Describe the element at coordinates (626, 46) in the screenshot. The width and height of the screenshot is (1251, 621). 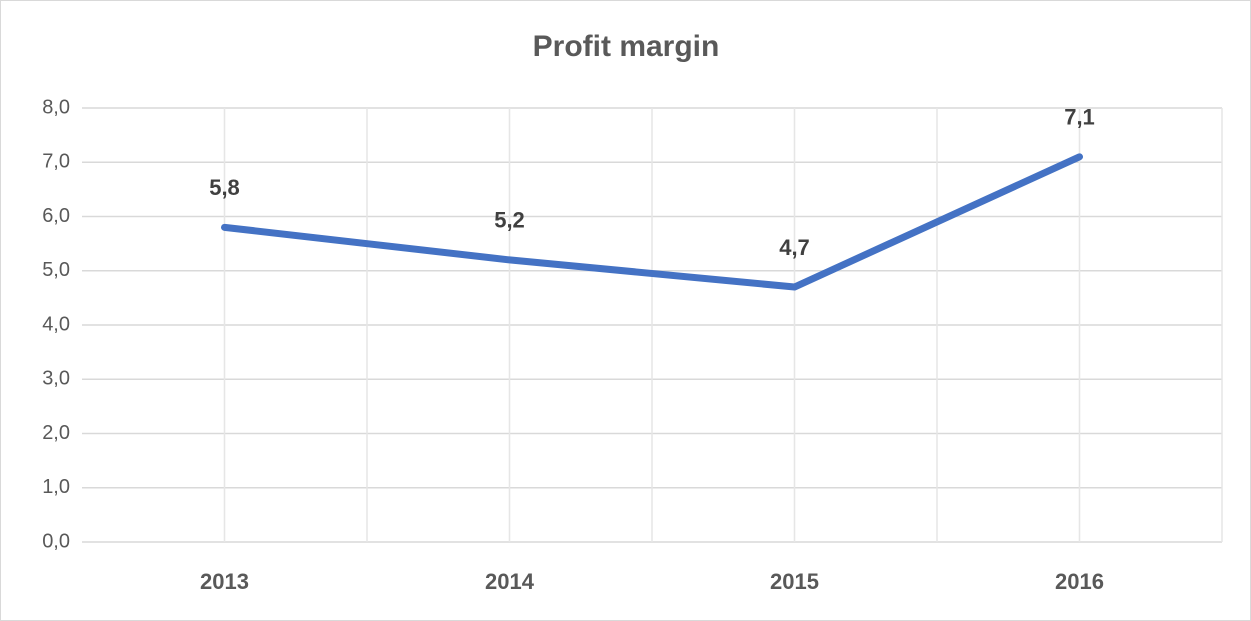
I see `chart-title: Profit margin` at that location.